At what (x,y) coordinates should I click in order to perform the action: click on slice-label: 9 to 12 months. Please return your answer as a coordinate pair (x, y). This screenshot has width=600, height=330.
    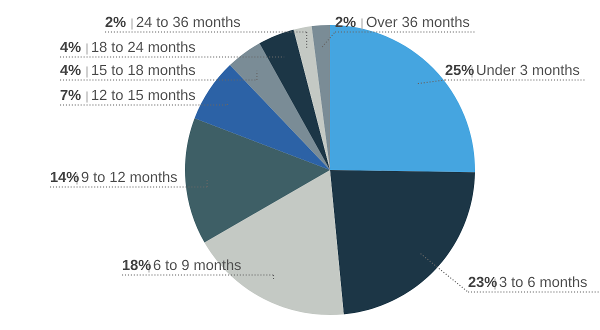
    Looking at the image, I should click on (129, 176).